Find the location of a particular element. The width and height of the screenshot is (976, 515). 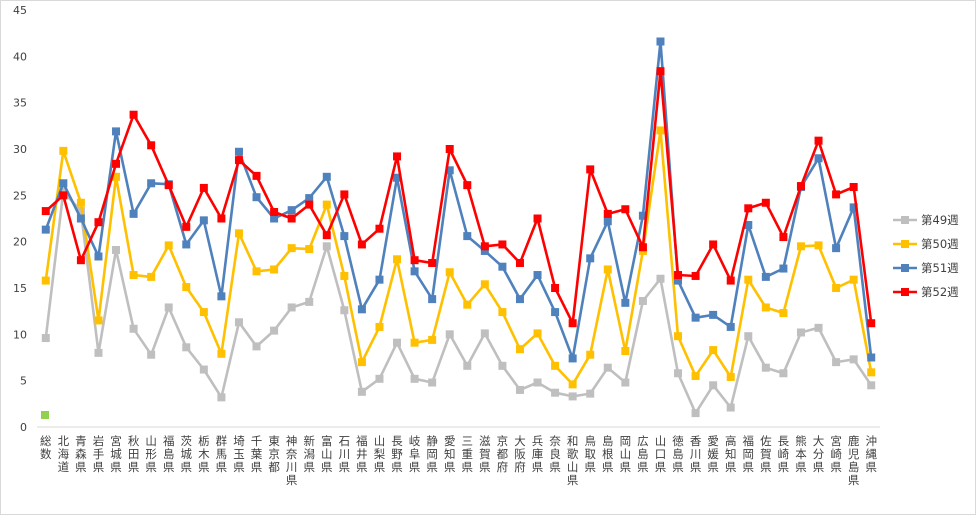

y-tick-label: 20 is located at coordinates (20, 242).